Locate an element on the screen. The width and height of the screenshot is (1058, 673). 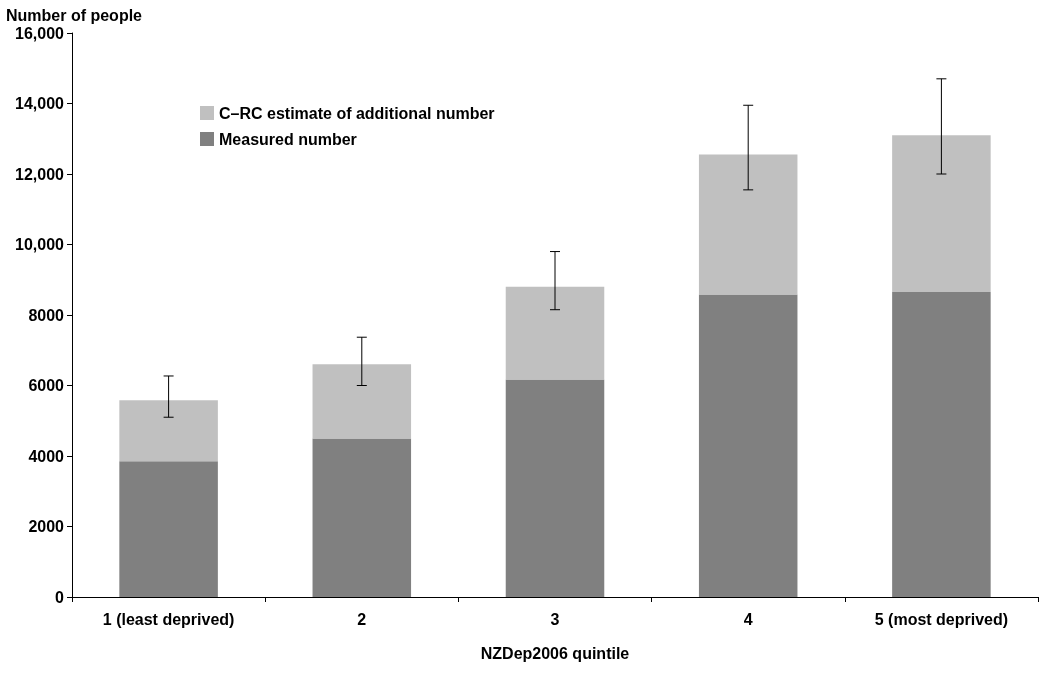
y-tick-label: 10,000 is located at coordinates (40, 244).